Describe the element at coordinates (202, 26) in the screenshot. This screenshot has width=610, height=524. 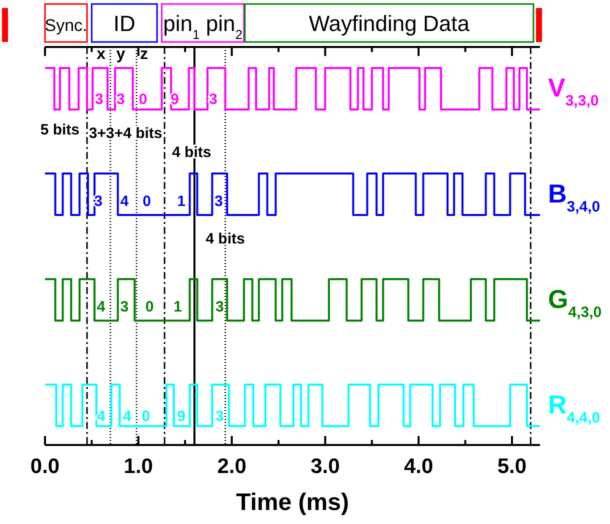
I see `text: pin$_{1}$ pin$_{2}$` at that location.